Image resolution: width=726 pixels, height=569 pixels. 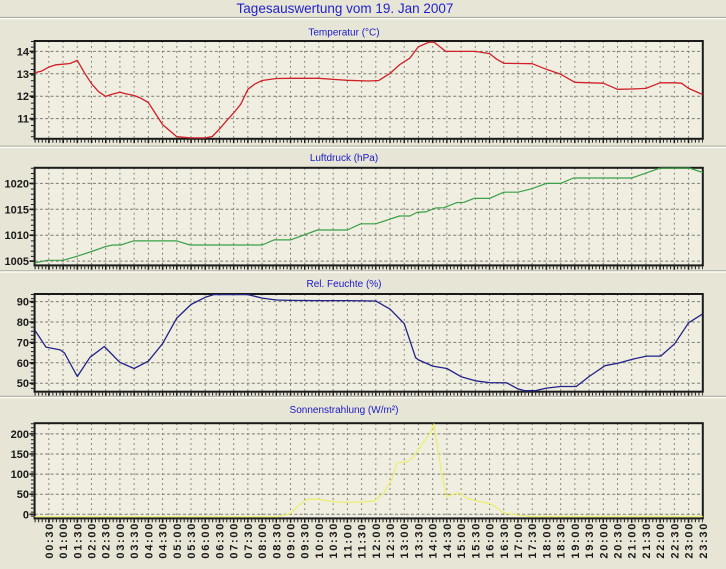 What do you see at coordinates (419, 540) in the screenshot?
I see `svg-text: 13:30` at bounding box center [419, 540].